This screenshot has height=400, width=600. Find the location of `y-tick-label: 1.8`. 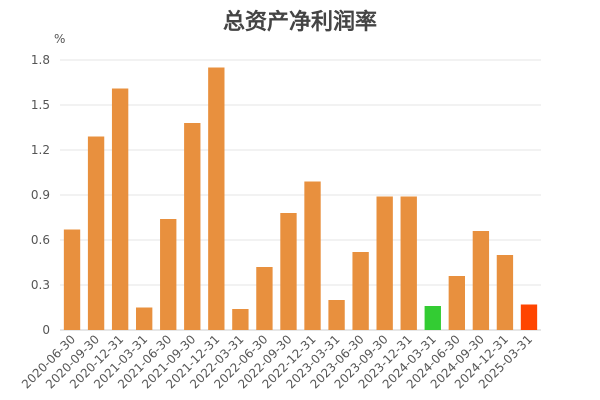

y-tick-label: 1.8 is located at coordinates (40, 60).